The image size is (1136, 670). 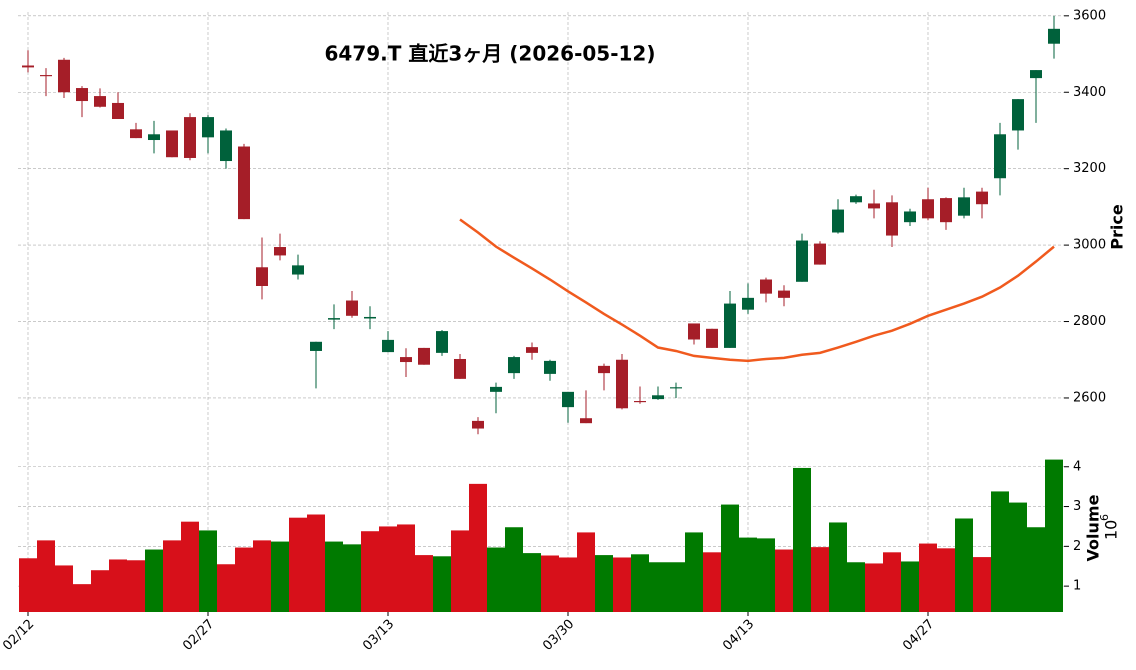 What do you see at coordinates (18, 635) in the screenshot?
I see `x-tick-label: 02/12` at bounding box center [18, 635].